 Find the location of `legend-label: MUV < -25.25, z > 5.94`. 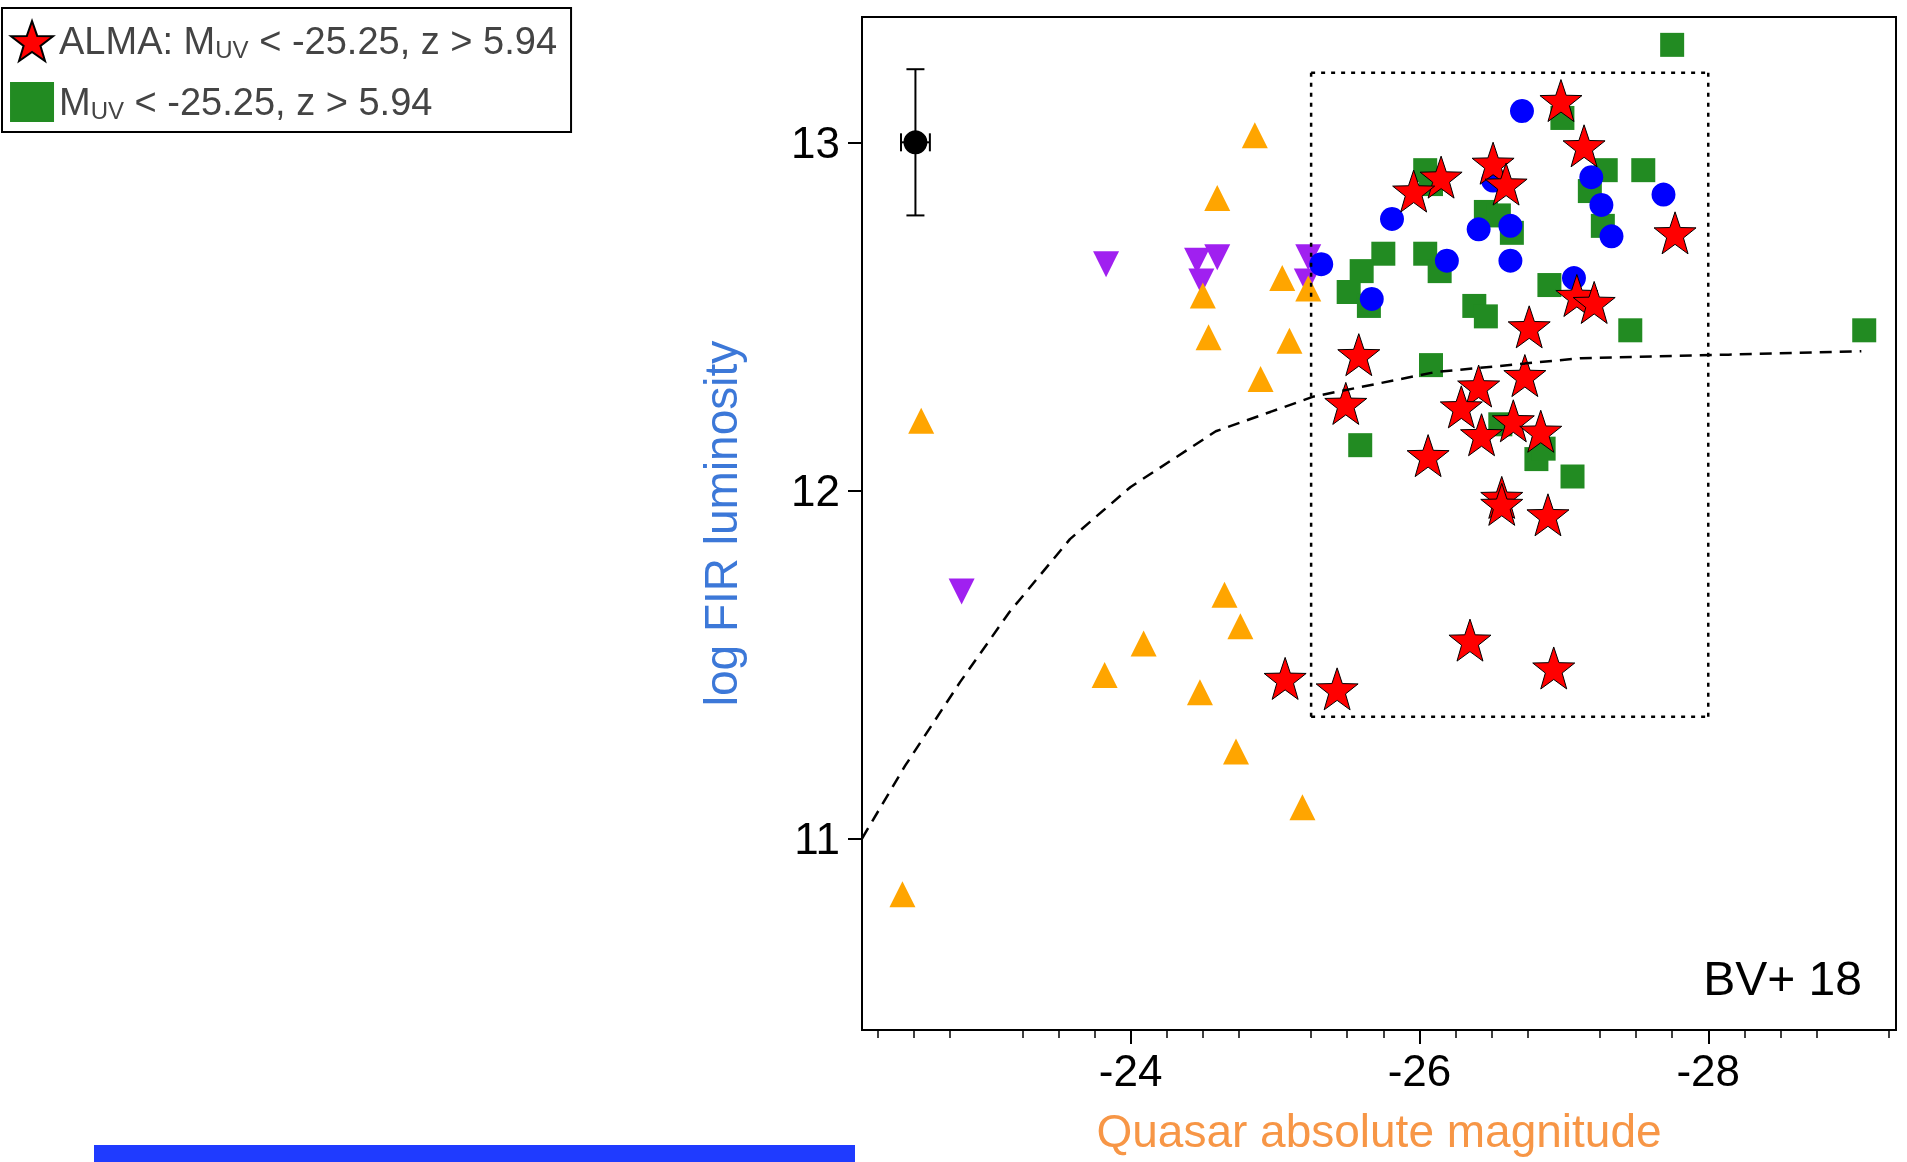

legend-label: MUV < -25.25, z > 5.94 is located at coordinates (246, 102).